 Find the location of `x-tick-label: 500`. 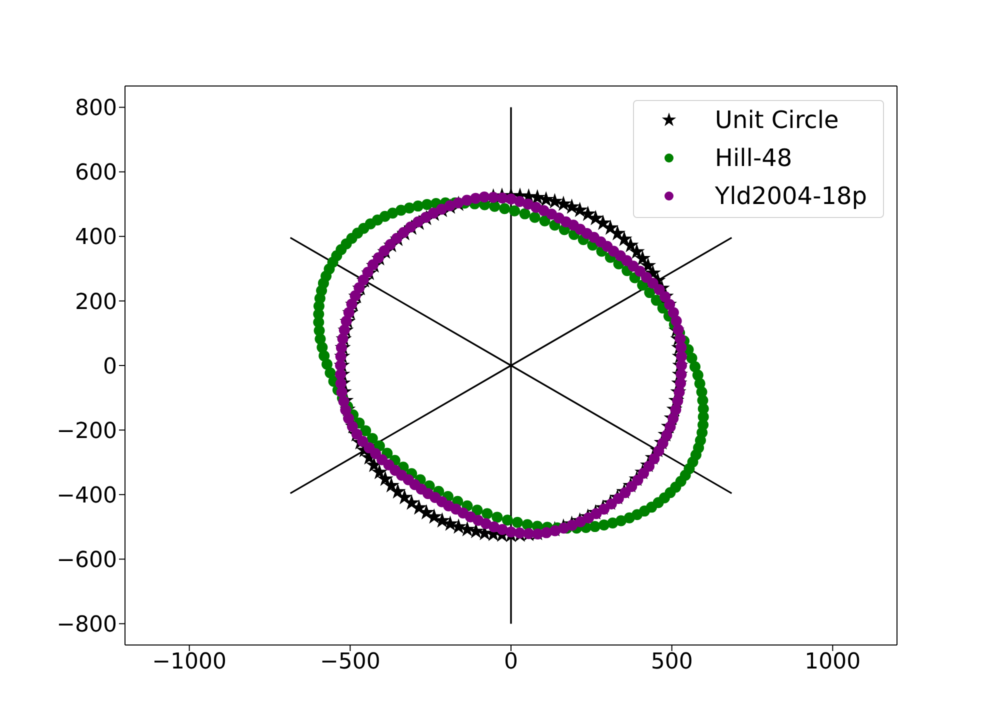

x-tick-label: 500 is located at coordinates (671, 662).